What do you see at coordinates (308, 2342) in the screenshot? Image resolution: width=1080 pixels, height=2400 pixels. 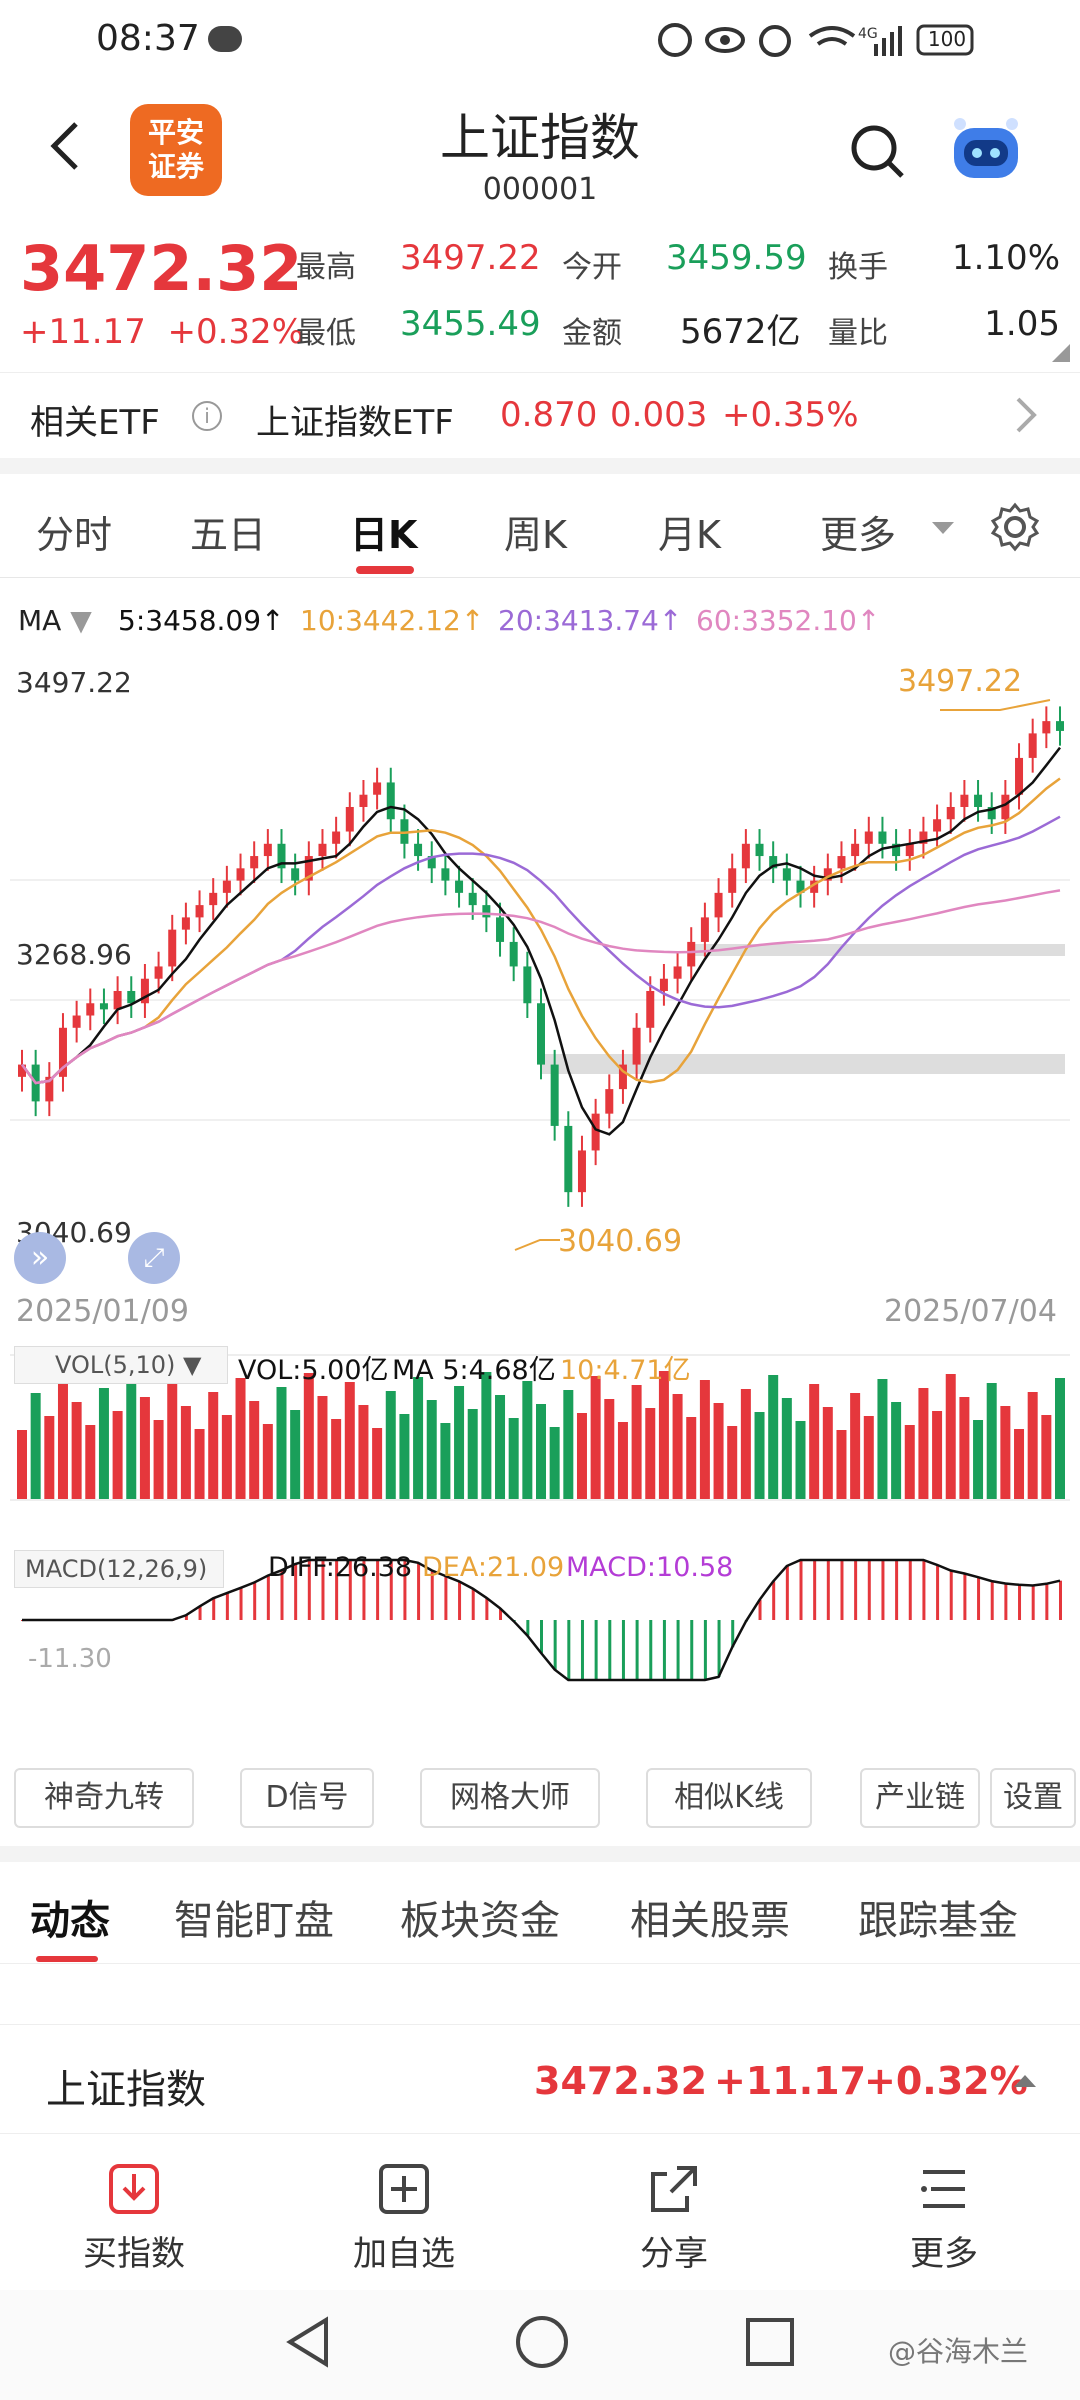 I see `nav-back-icon` at bounding box center [308, 2342].